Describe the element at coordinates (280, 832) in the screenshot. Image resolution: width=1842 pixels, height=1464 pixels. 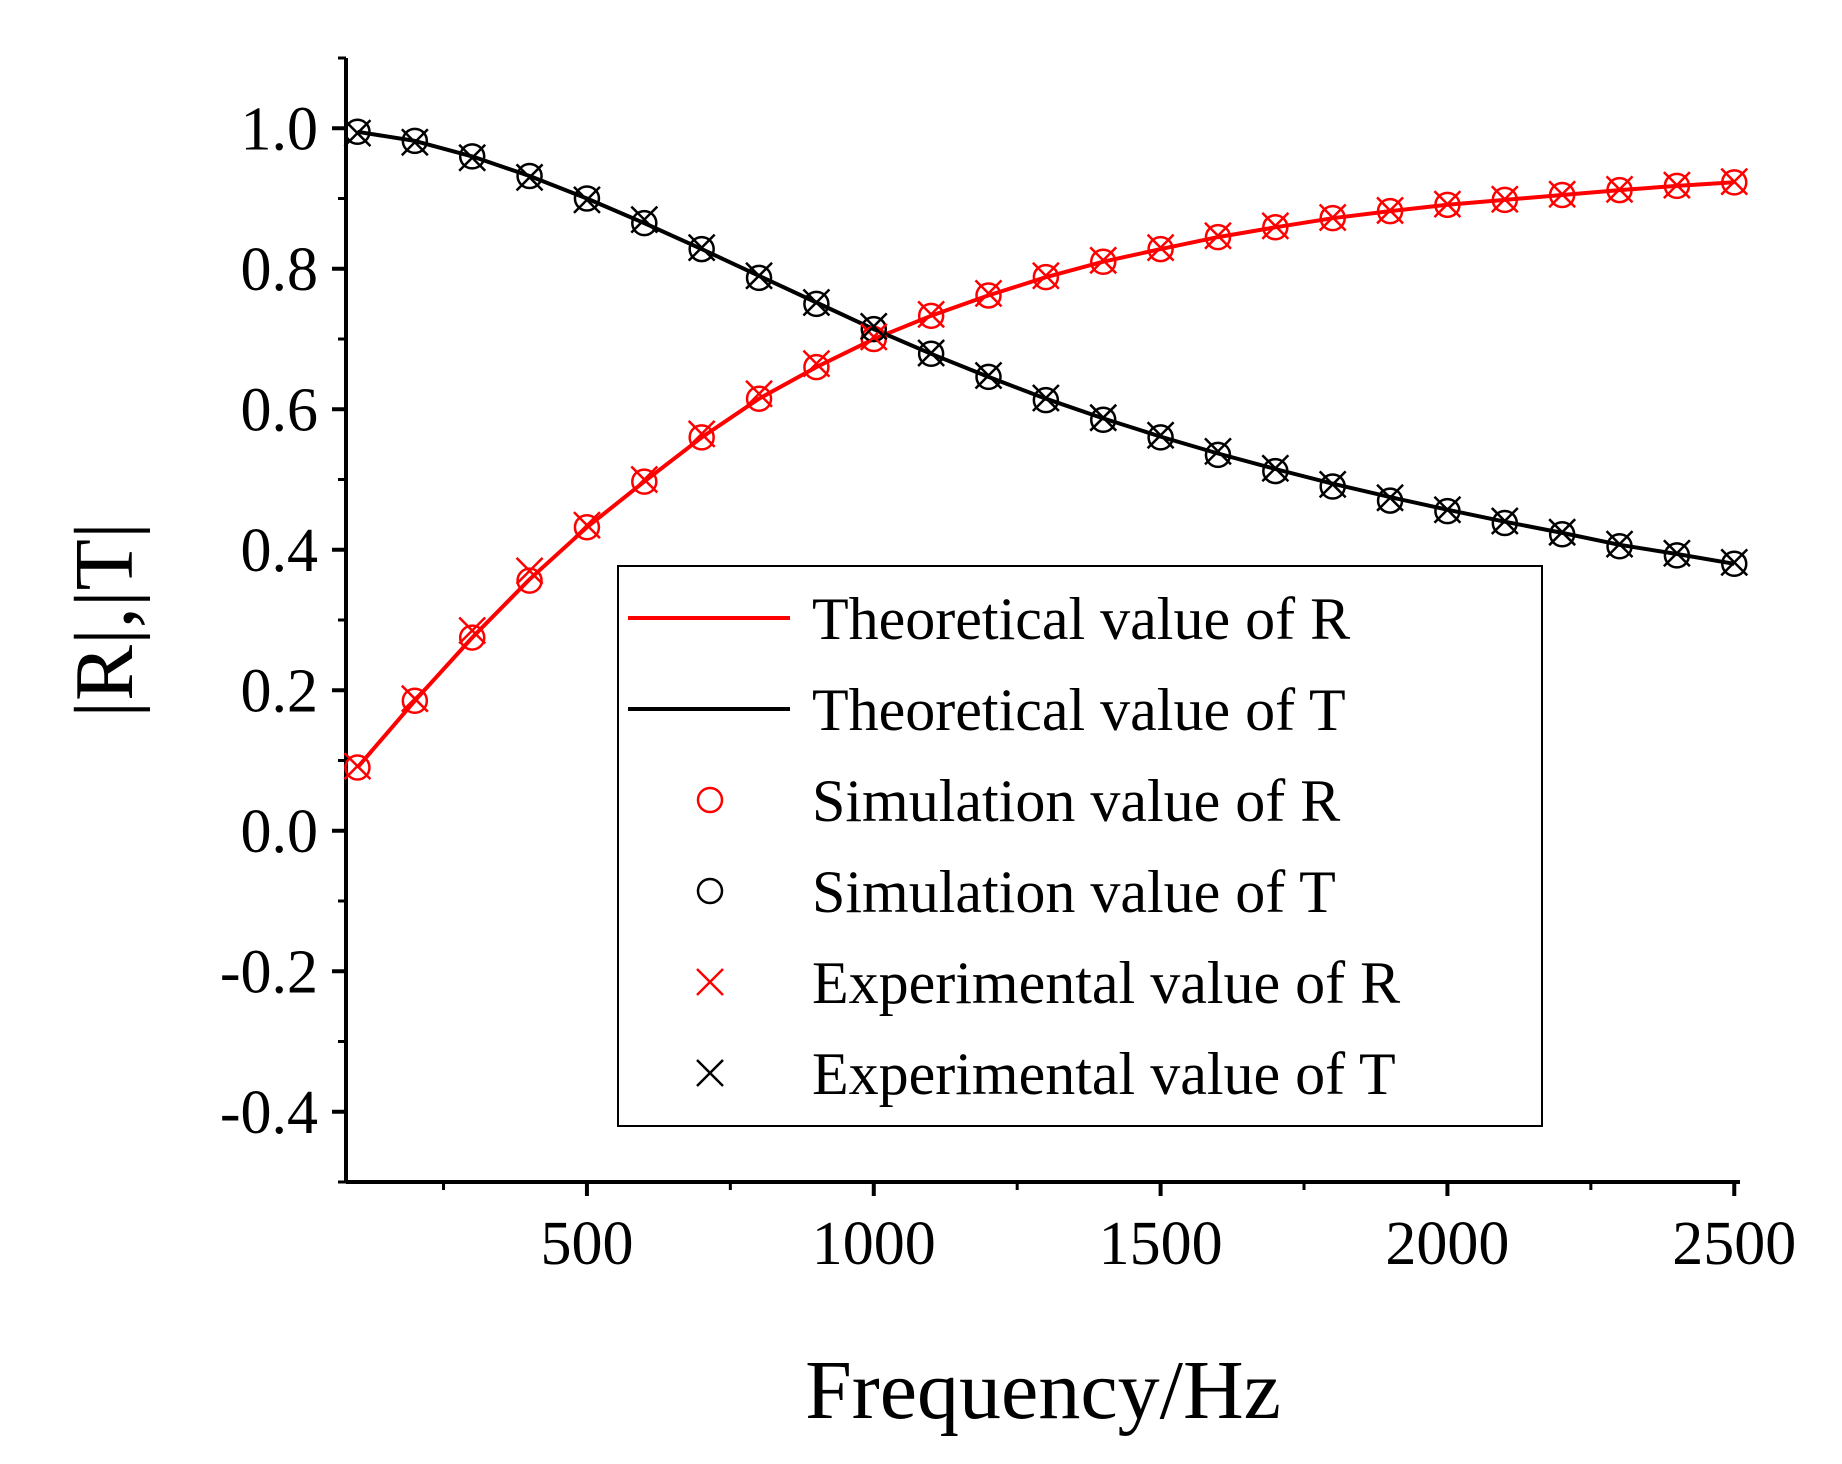
I see `y-tick-label: 0.0` at that location.